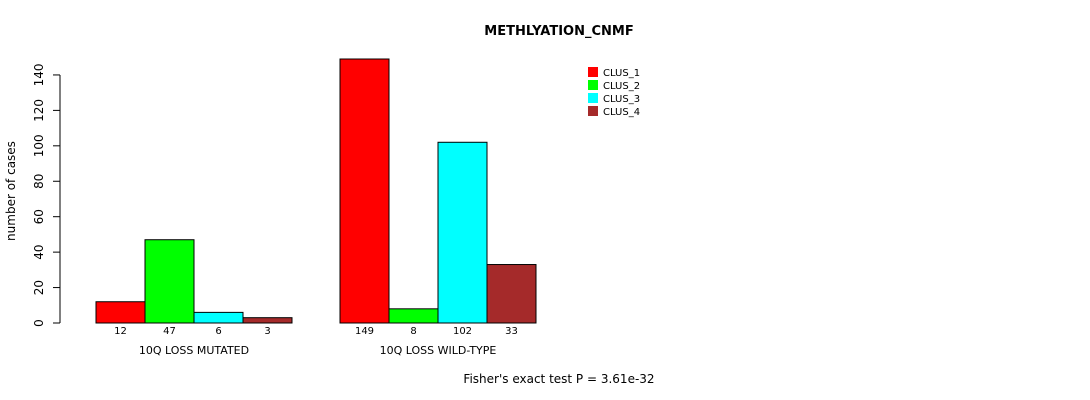 The width and height of the screenshot is (1090, 400). I want to click on fisher-test-footnote: Fisher's exact test P = 3.61e-32, so click(558, 379).